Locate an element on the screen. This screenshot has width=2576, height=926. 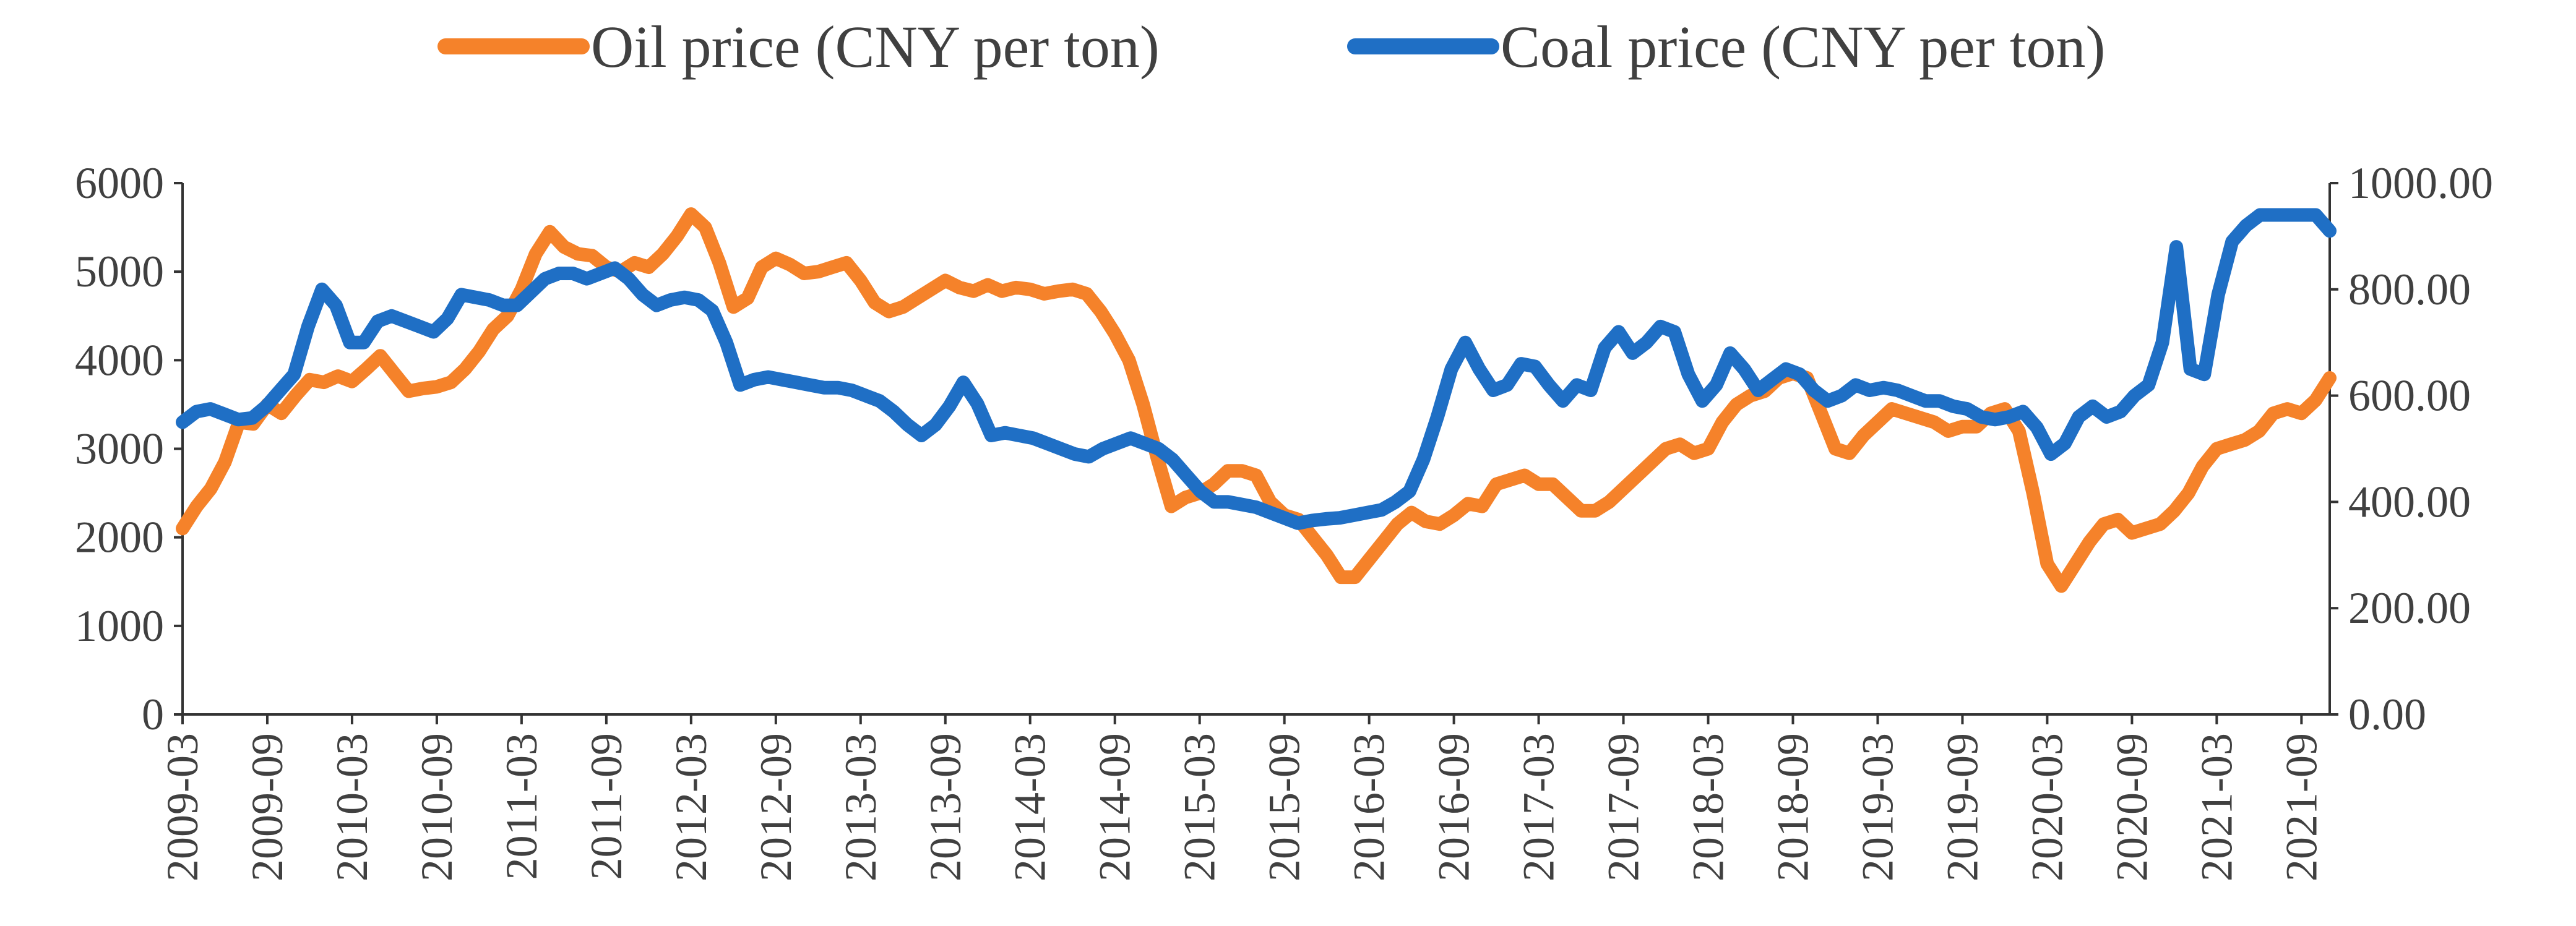
x-tick-label: 2015-03 is located at coordinates (1200, 807).